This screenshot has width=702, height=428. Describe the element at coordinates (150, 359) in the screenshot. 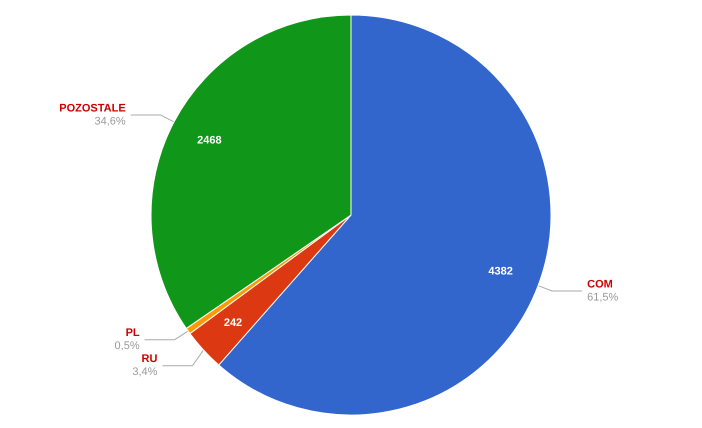

I see `slice-label: RU` at that location.